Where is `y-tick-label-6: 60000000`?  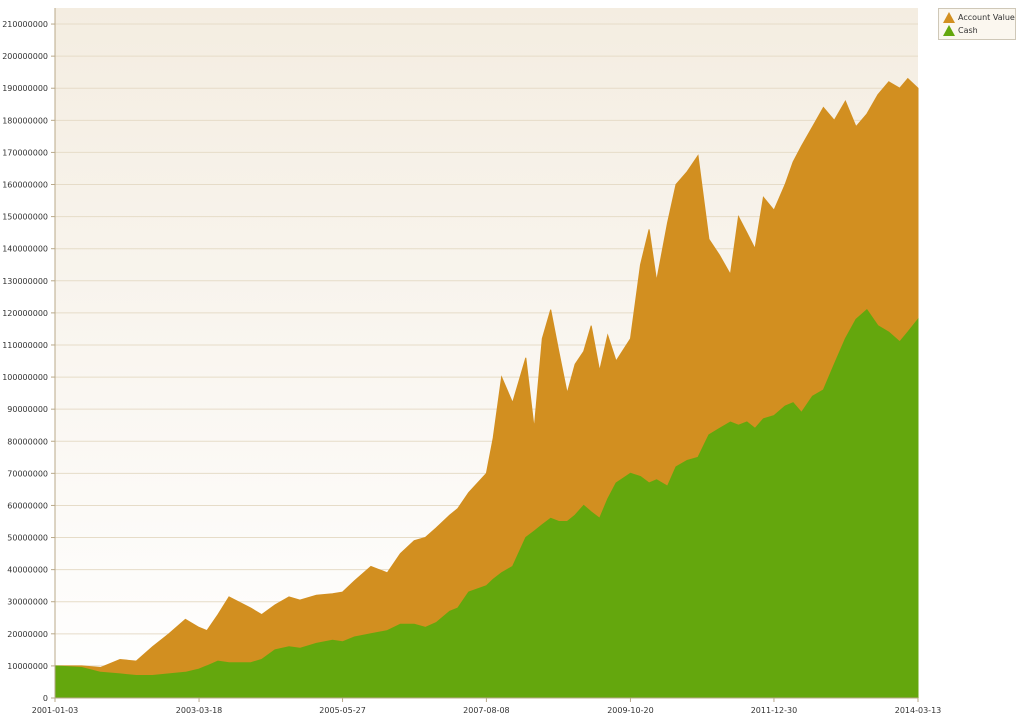 y-tick-label-6: 60000000 is located at coordinates (27, 505).